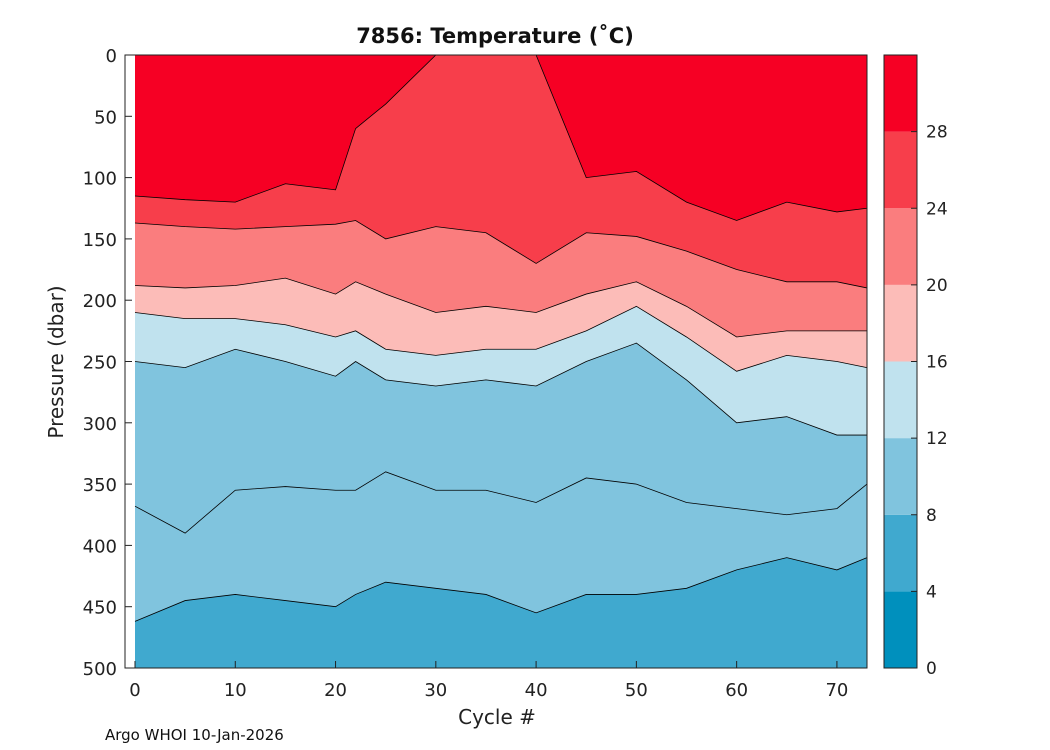  I want to click on x-tick-label: 0, so click(134, 690).